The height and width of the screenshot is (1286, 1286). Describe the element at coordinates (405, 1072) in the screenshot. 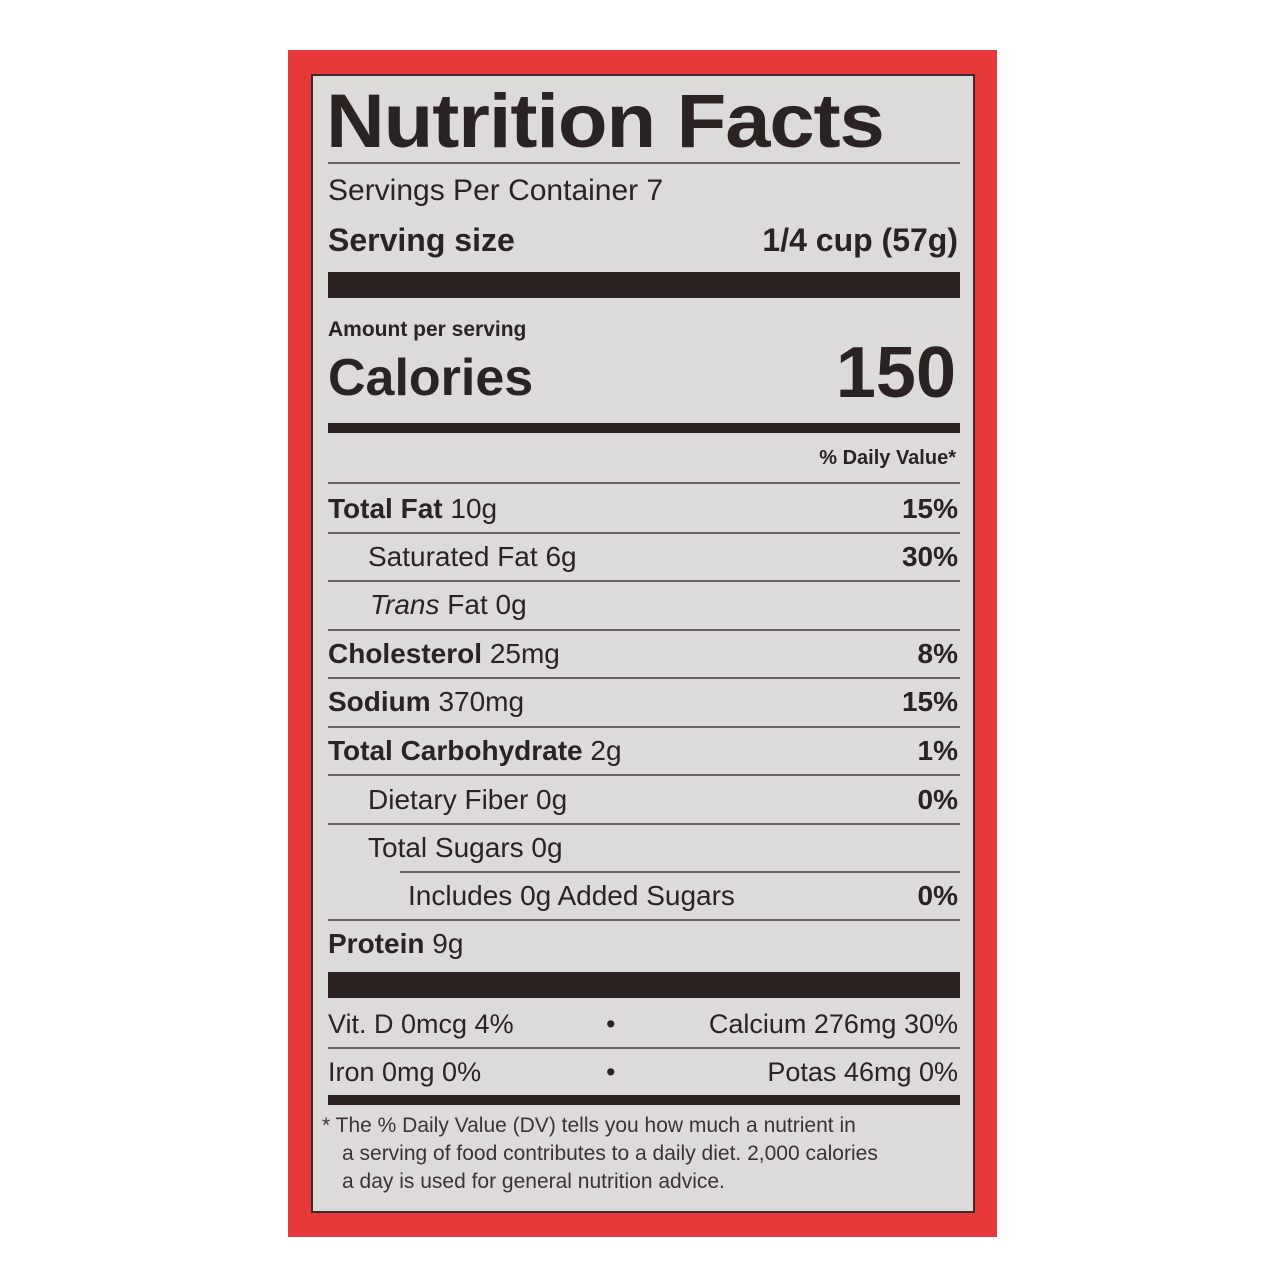

I see `iron: Iron 0mg 0%` at that location.